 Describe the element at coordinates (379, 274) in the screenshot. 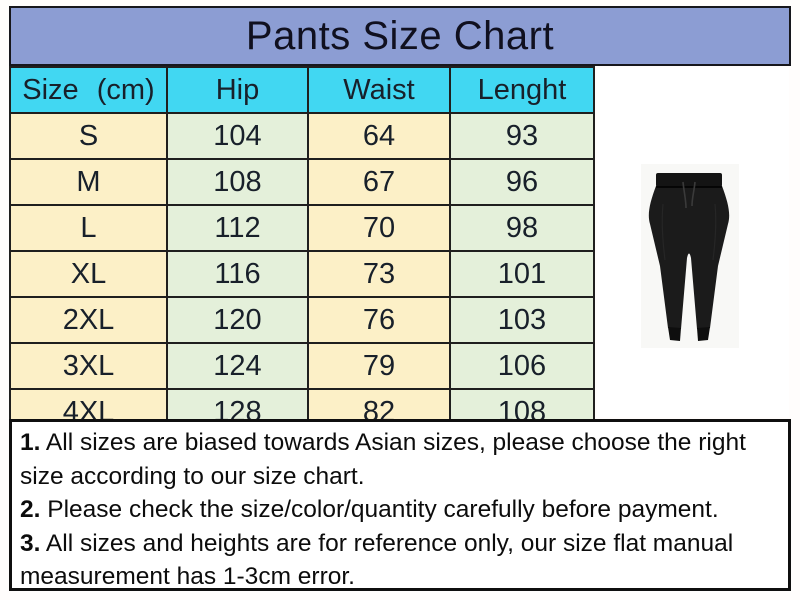

I see `waist-cell: 73` at that location.